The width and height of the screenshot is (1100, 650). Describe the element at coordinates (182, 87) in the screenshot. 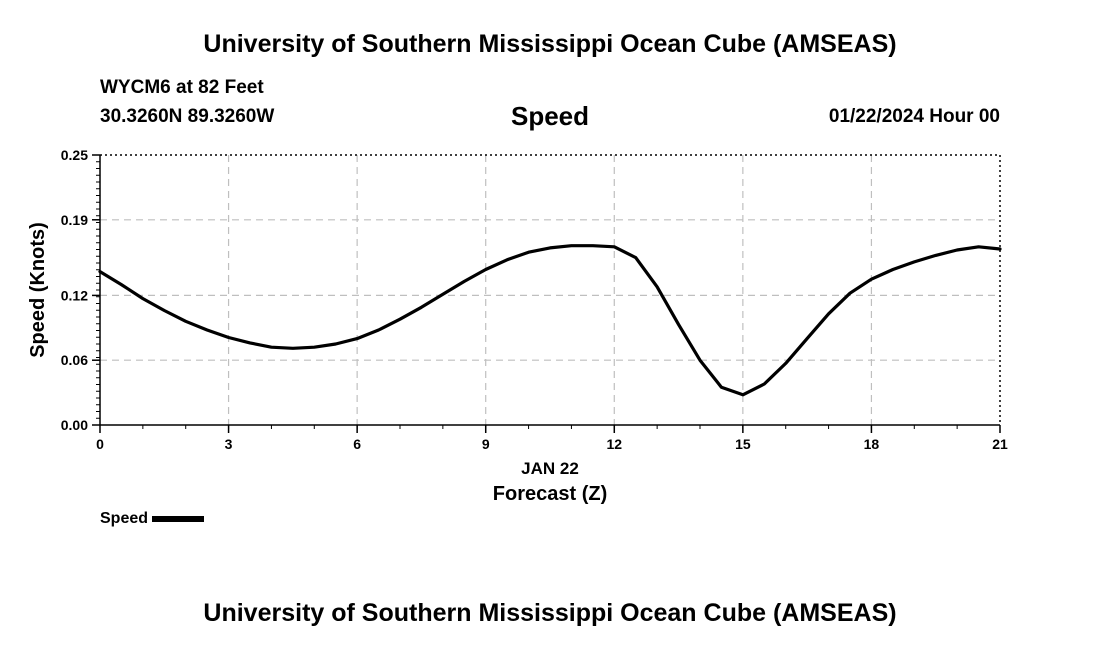

I see `station-label: WYCM6 at 82 Feet` at that location.